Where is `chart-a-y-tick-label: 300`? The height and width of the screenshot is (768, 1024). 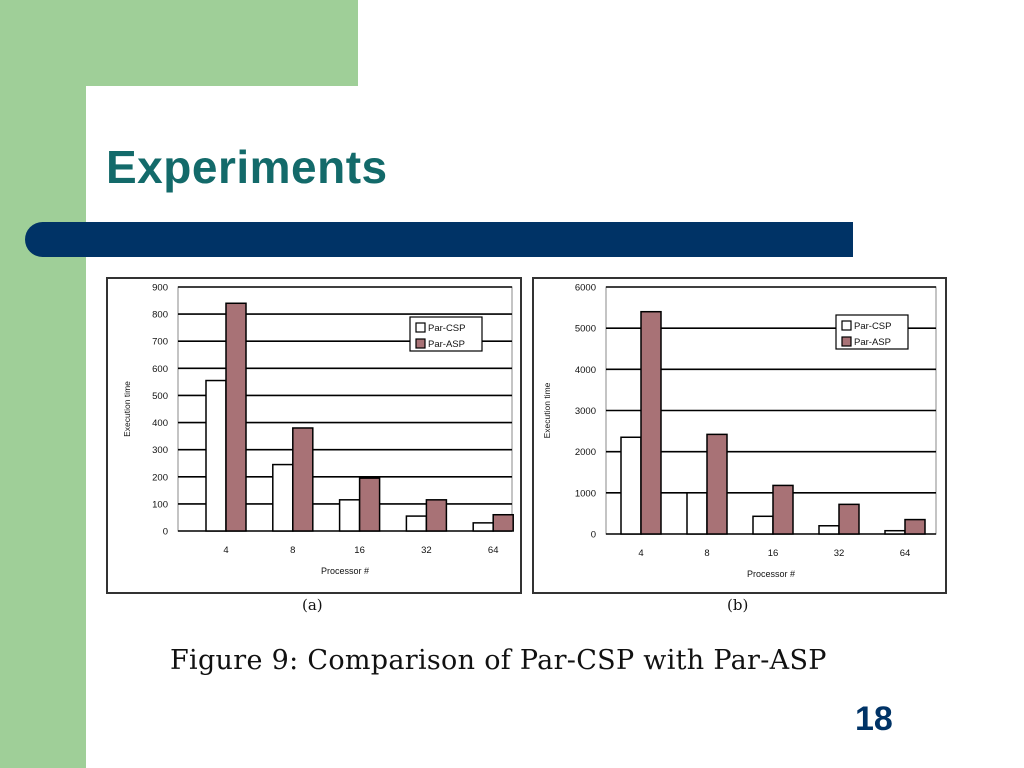 chart-a-y-tick-label: 300 is located at coordinates (160, 450).